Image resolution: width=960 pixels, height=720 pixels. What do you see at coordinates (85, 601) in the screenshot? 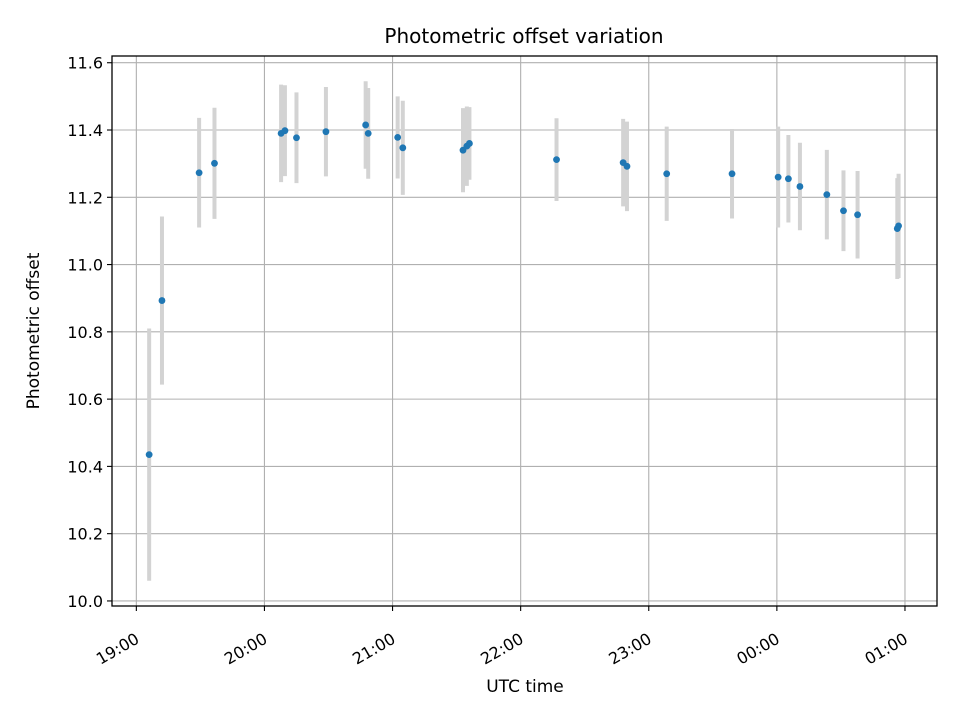
I see `y-tick-label: 10.0` at bounding box center [85, 601].